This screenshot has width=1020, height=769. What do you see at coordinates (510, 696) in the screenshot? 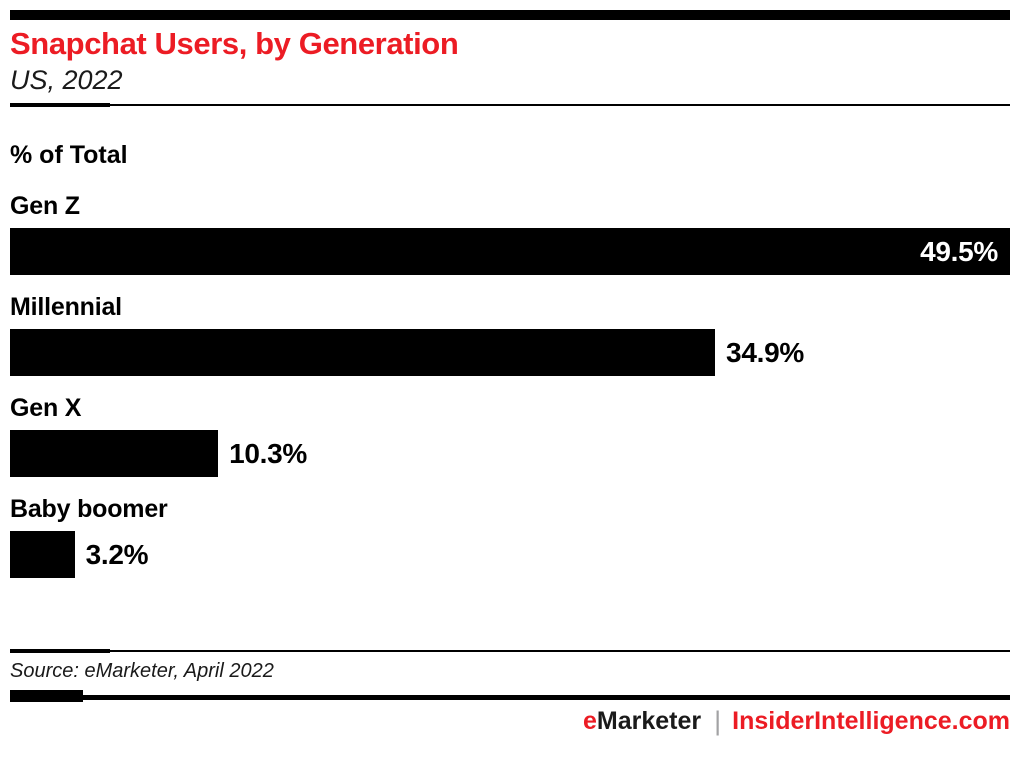
I see `bottom-black-bar` at bounding box center [510, 696].